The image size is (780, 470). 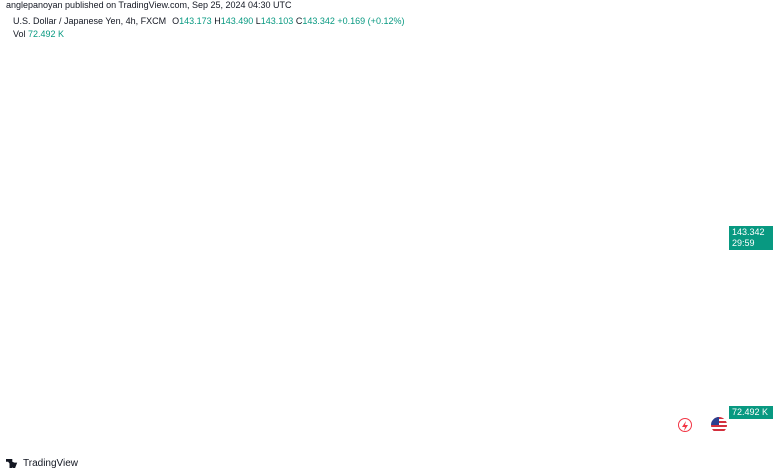 I want to click on open-value: 143.173, so click(x=195, y=21).